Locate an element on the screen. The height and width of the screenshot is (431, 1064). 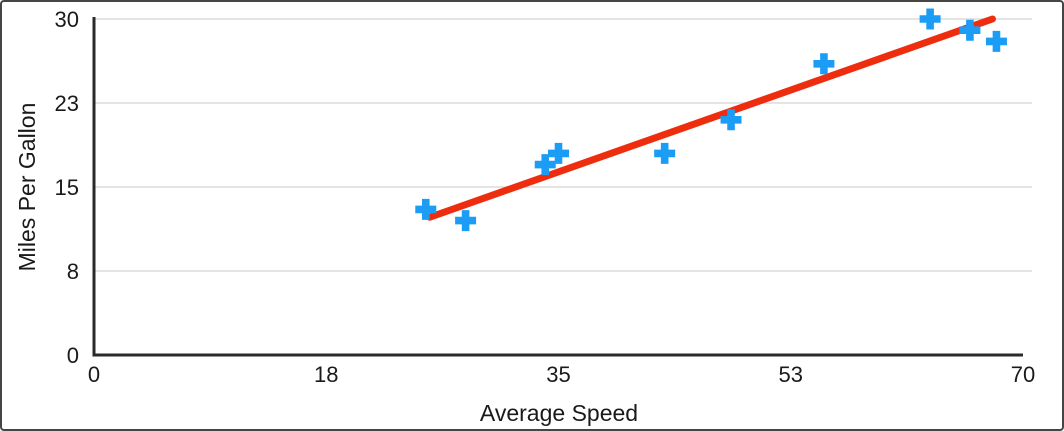
x-tick-label: 53 is located at coordinates (791, 374).